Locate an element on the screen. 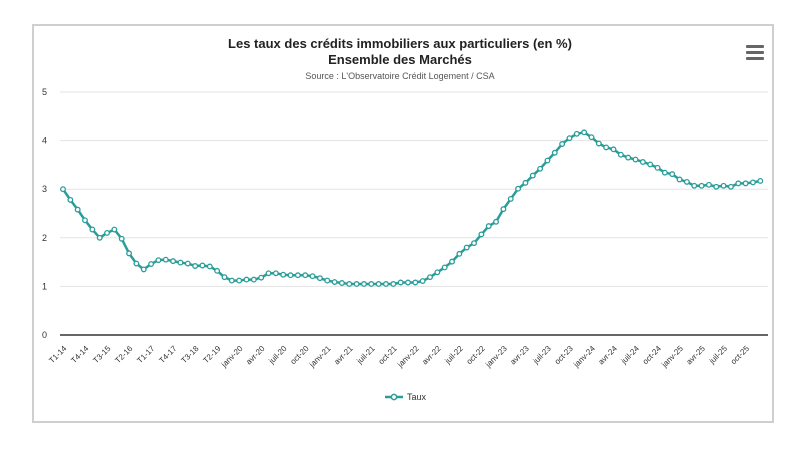  x-tick-label: janv-21 is located at coordinates (320, 357).